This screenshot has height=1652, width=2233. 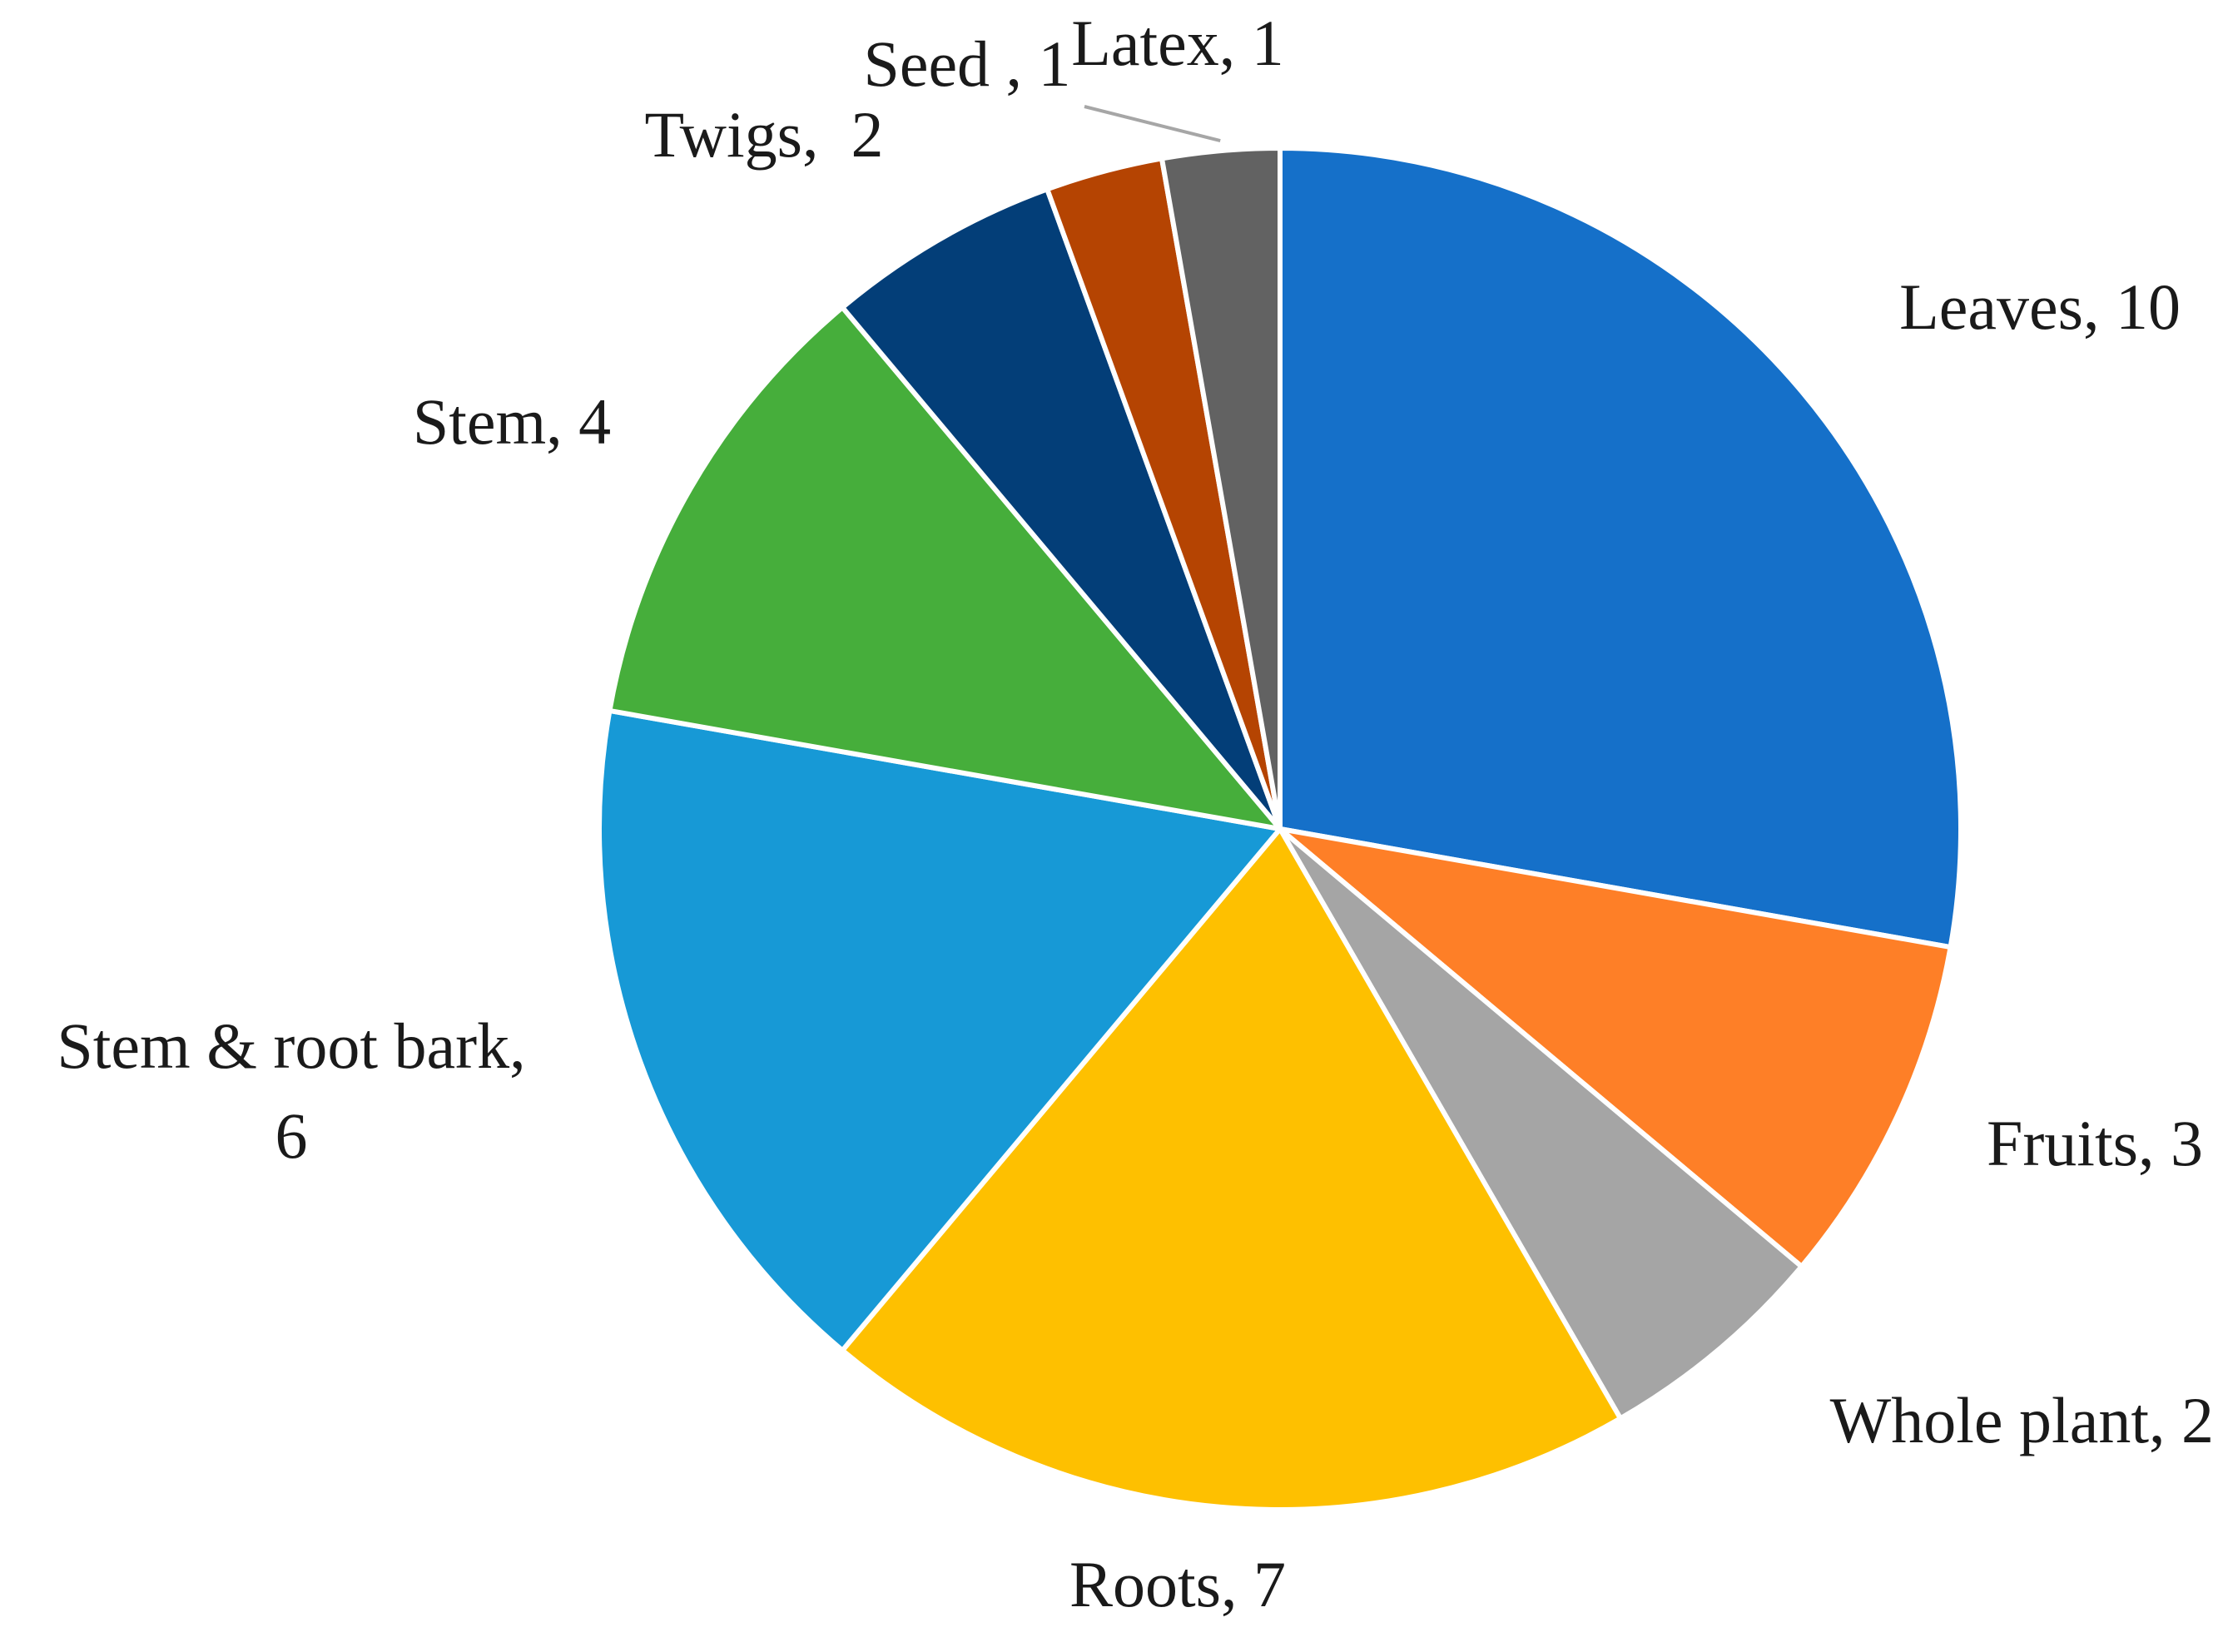 What do you see at coordinates (1621, 548) in the screenshot?
I see `pie-slice-leaves` at bounding box center [1621, 548].